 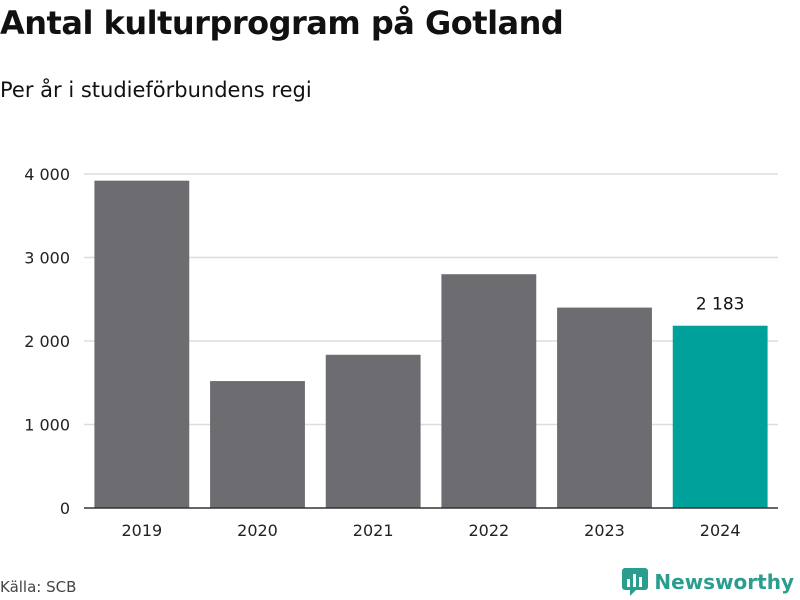 I want to click on data-label: 2 183, so click(x=720, y=305).